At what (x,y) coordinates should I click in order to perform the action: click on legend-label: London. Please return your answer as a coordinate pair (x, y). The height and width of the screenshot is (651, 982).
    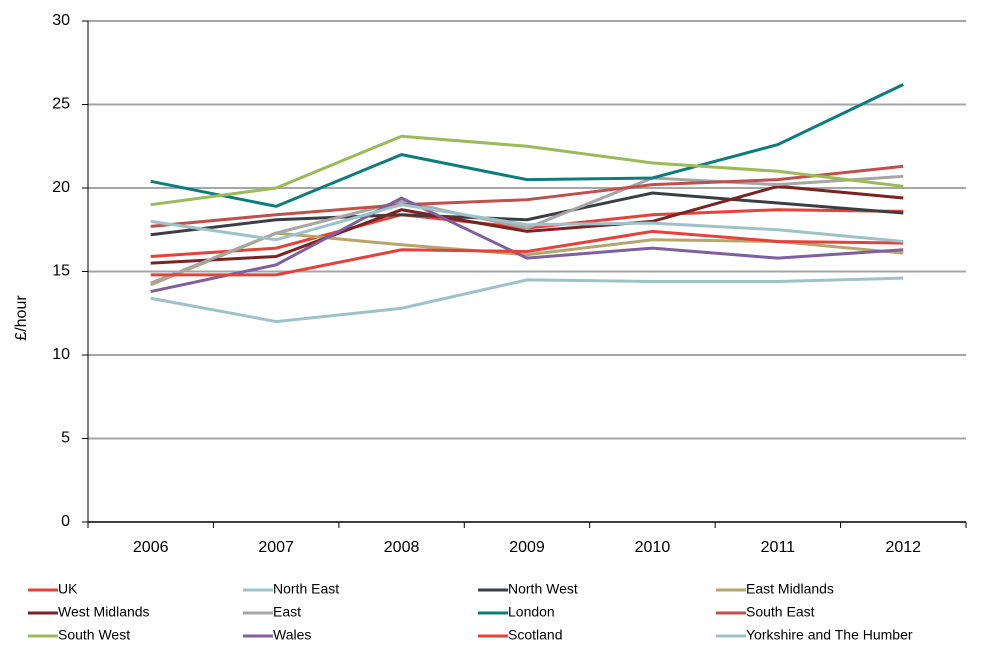
    Looking at the image, I should click on (531, 612).